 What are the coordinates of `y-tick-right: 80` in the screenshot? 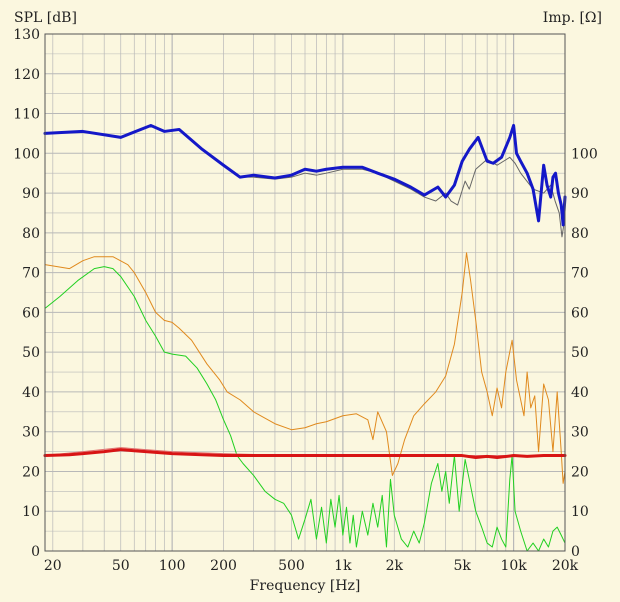 It's located at (580, 234).